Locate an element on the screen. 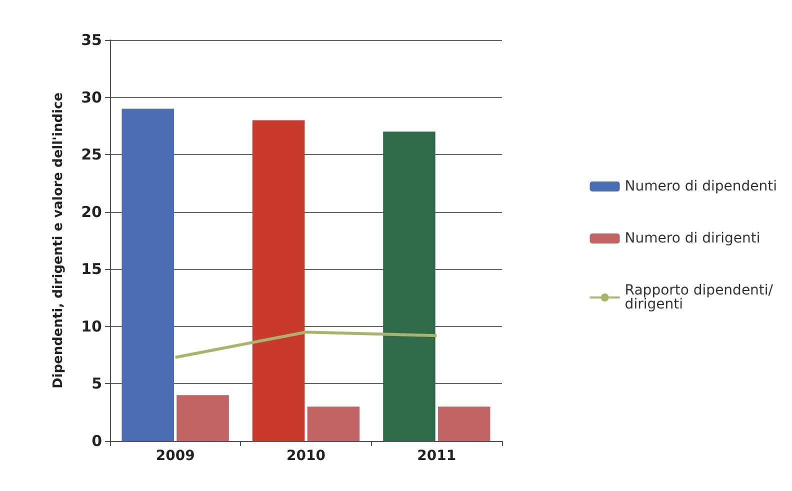 The width and height of the screenshot is (792, 491). legend-label: Rapporto dipendenti/dirigenti is located at coordinates (699, 297).